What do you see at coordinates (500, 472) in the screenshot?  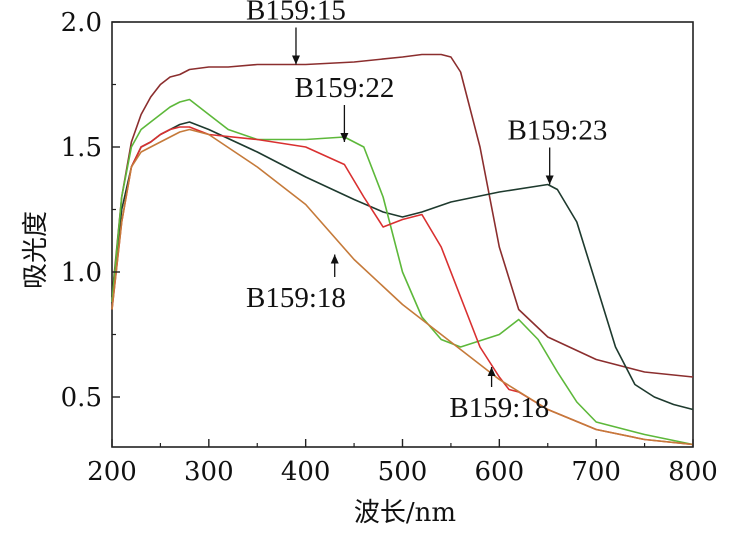 I see `x-tick-label: 600` at bounding box center [500, 472].